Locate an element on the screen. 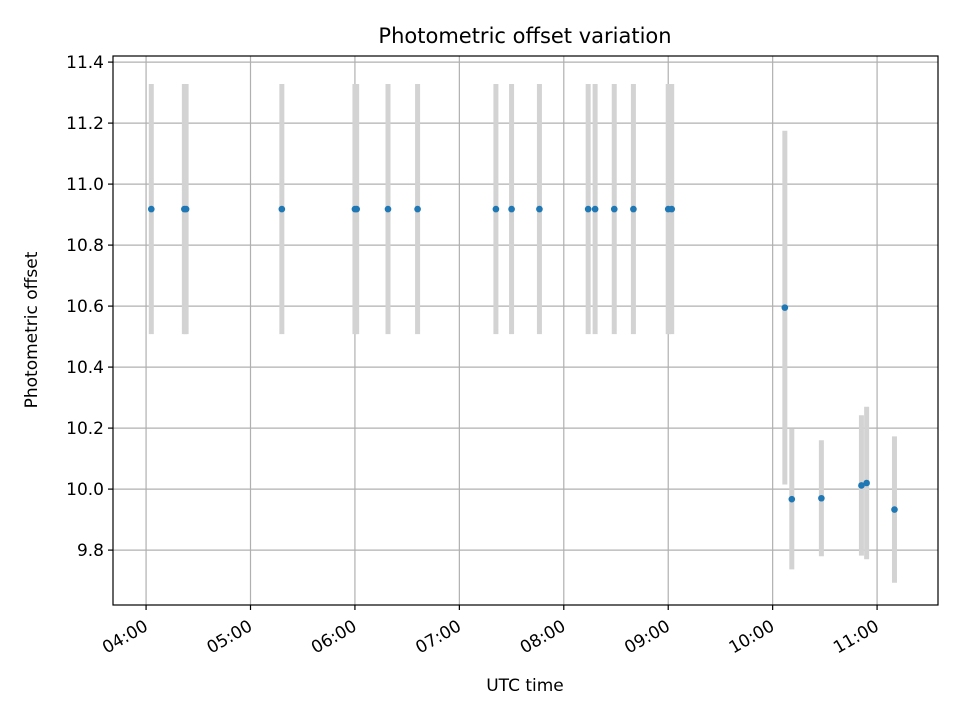 The height and width of the screenshot is (720, 960). y-axis: 9.8 10.0 10.2 10.4 10.6 10.8 11.0 11.2 11.4 is located at coordinates (89, 307).